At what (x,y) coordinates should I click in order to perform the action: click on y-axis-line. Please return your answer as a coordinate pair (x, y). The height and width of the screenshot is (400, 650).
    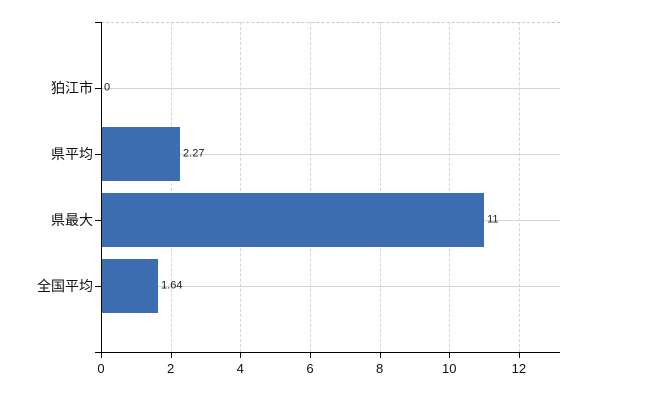
    Looking at the image, I should click on (101, 187).